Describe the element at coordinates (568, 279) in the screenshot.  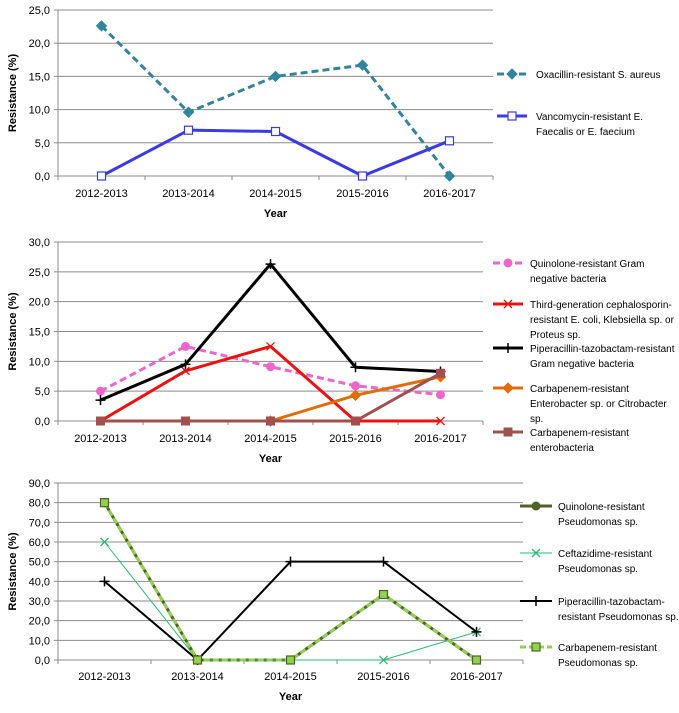
I see `legend-label: negative bacteria` at that location.